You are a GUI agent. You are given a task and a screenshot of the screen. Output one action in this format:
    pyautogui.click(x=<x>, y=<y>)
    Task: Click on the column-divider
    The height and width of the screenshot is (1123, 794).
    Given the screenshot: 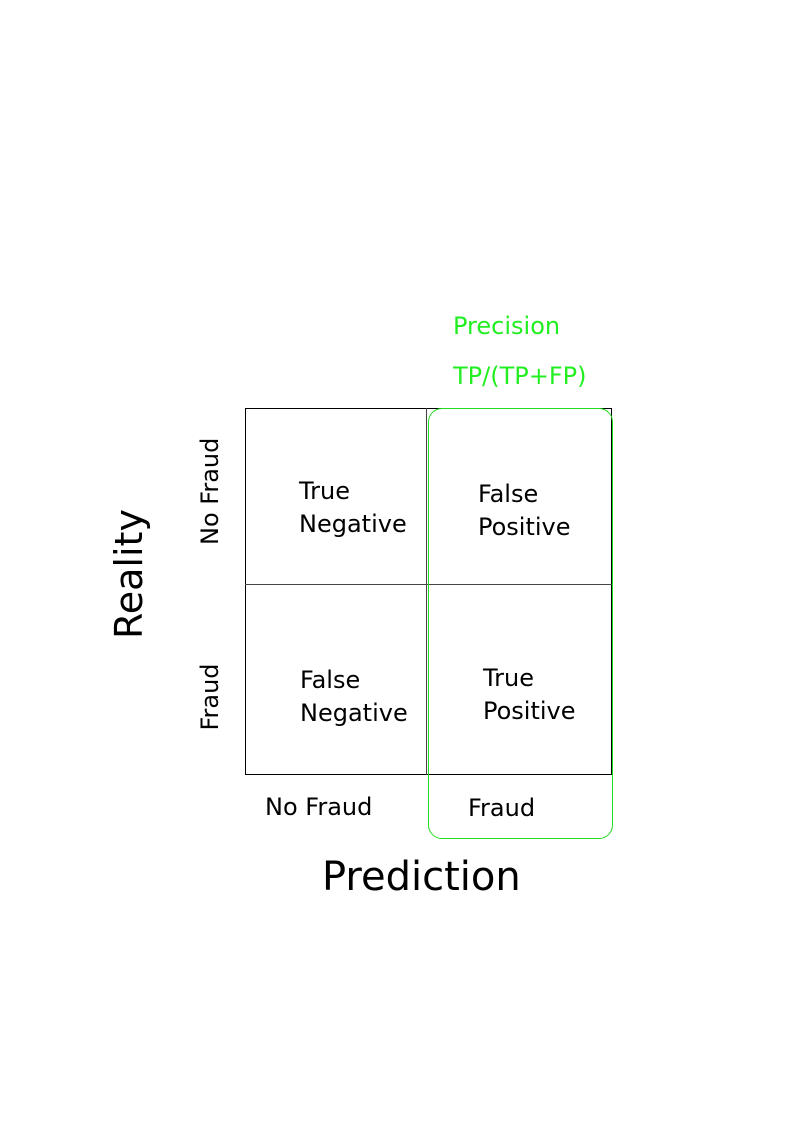 What is the action you would take?
    pyautogui.click(x=426, y=591)
    